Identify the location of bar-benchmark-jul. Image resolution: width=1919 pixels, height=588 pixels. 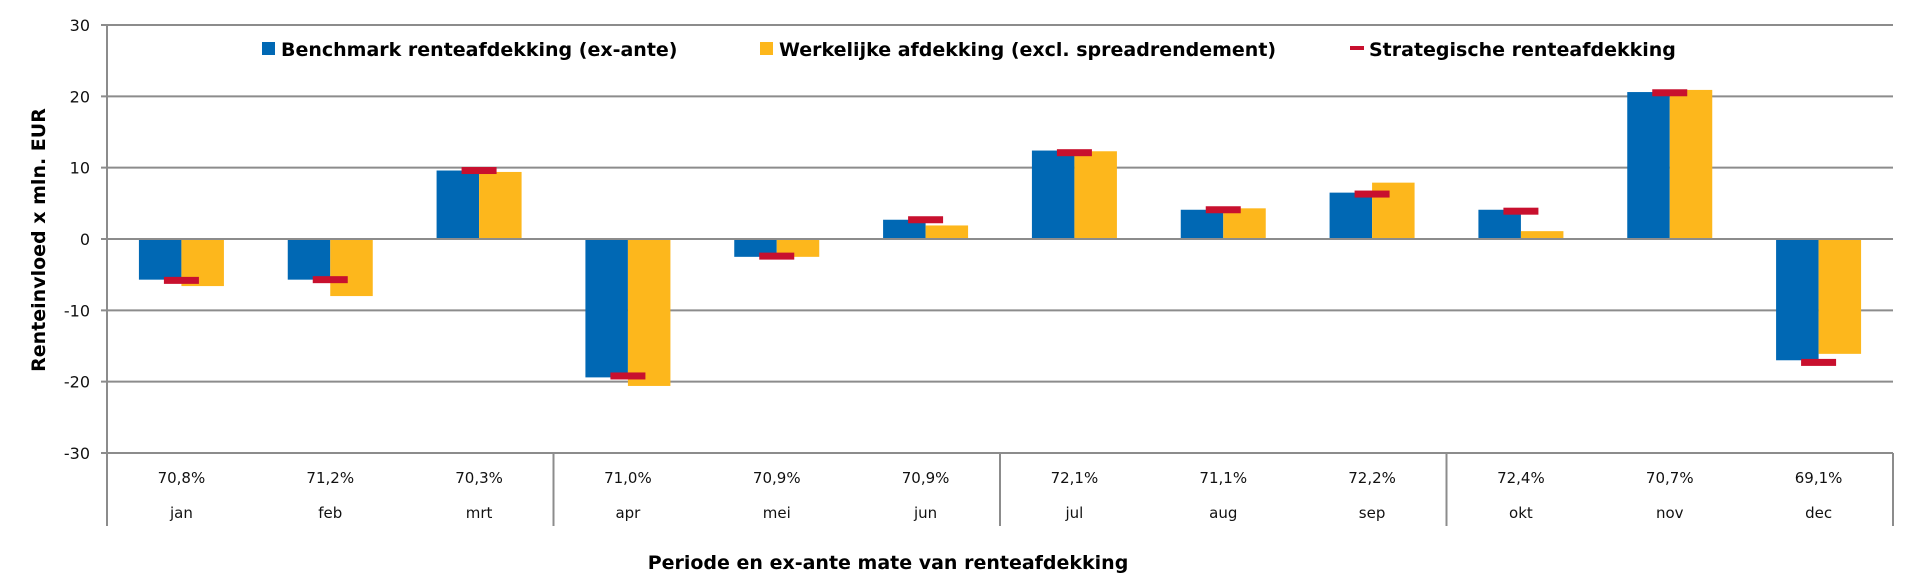
(1053, 194).